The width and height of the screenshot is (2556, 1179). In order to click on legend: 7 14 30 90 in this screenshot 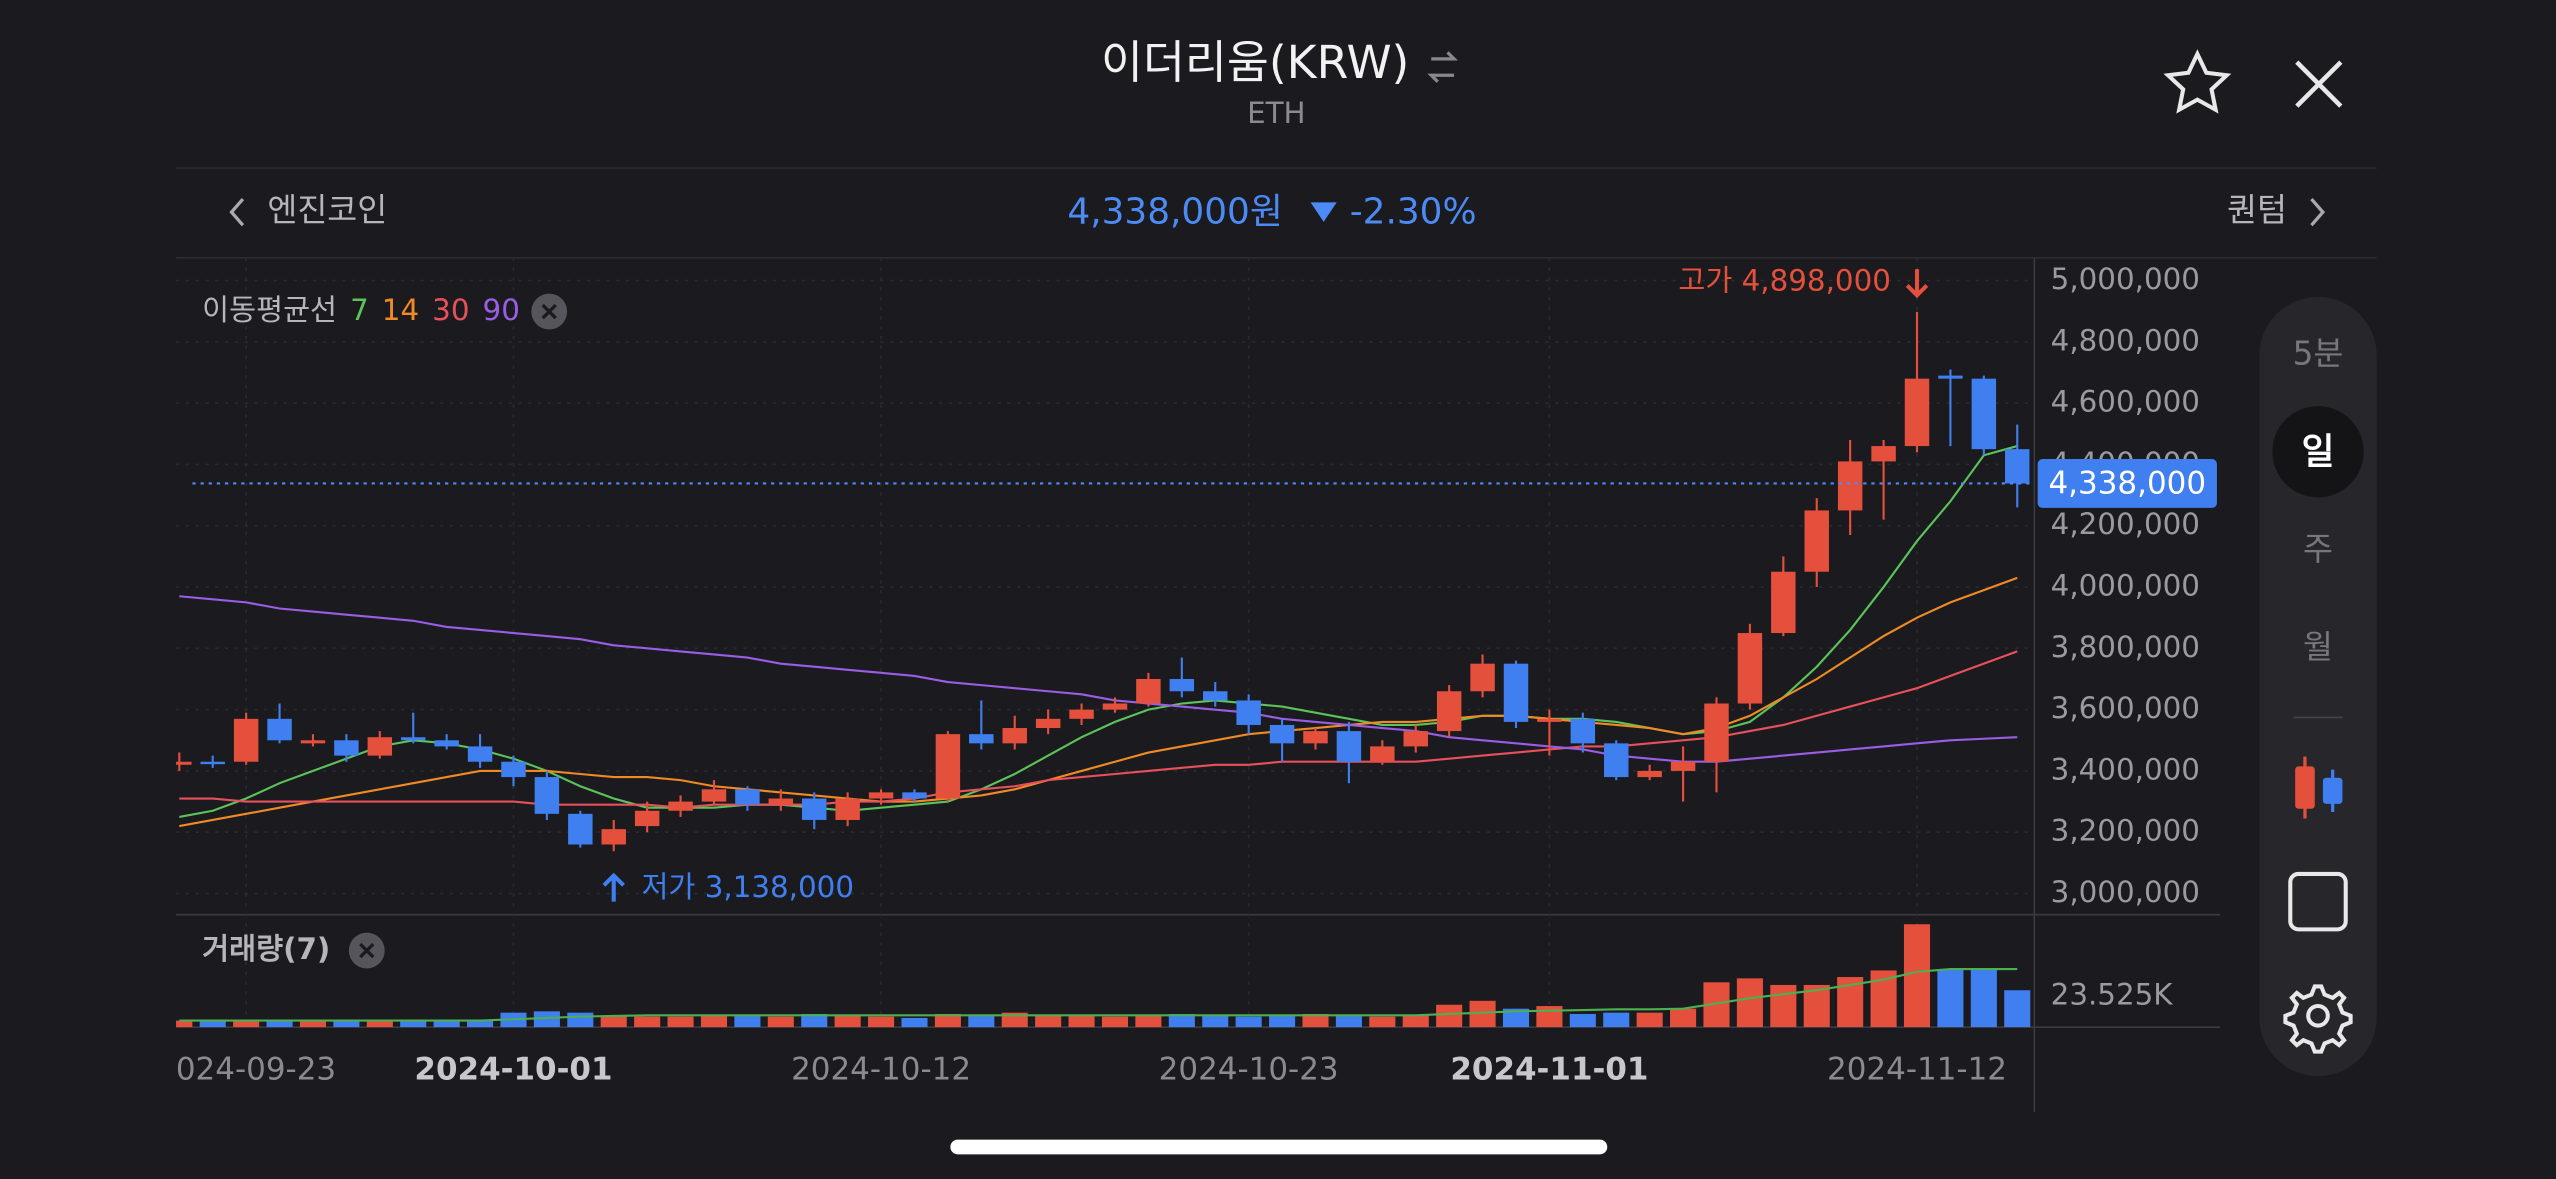, I will do `click(459, 311)`.